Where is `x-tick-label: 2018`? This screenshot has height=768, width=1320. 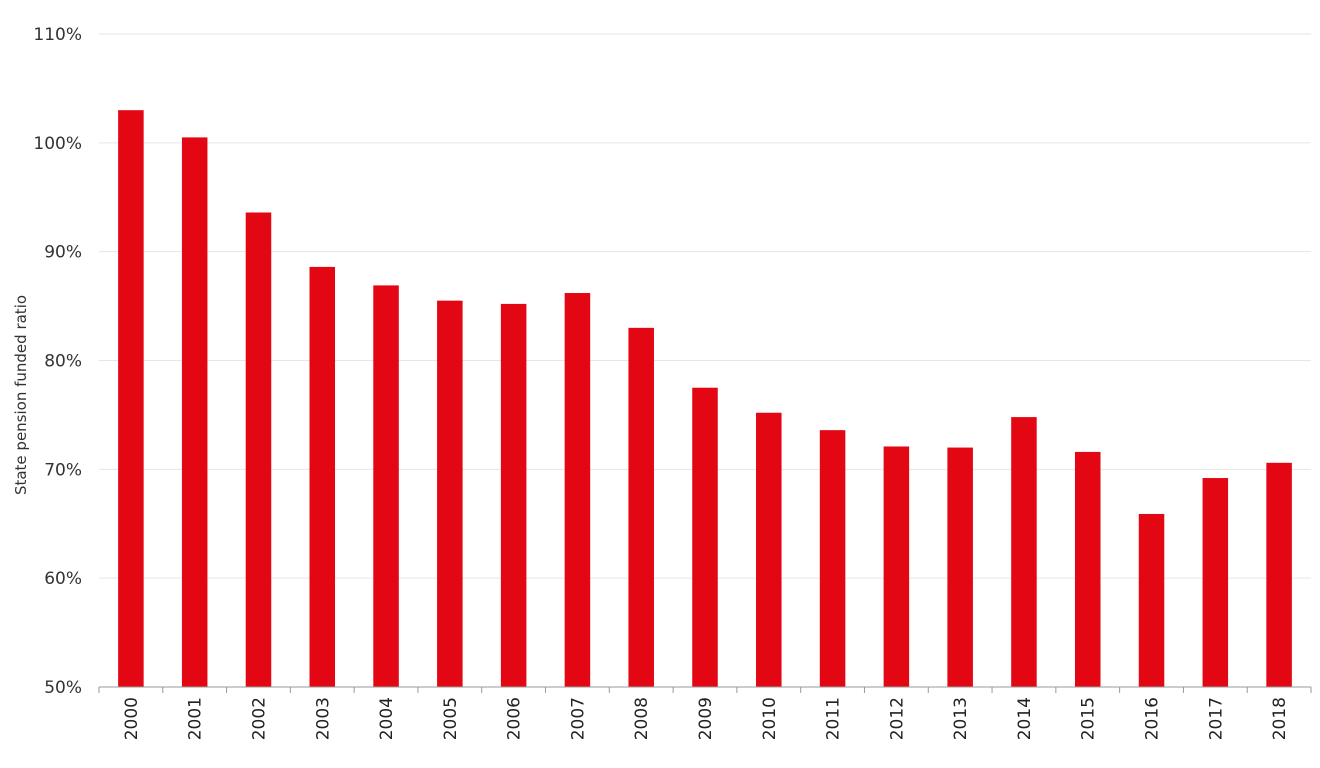 x-tick-label: 2018 is located at coordinates (1280, 718).